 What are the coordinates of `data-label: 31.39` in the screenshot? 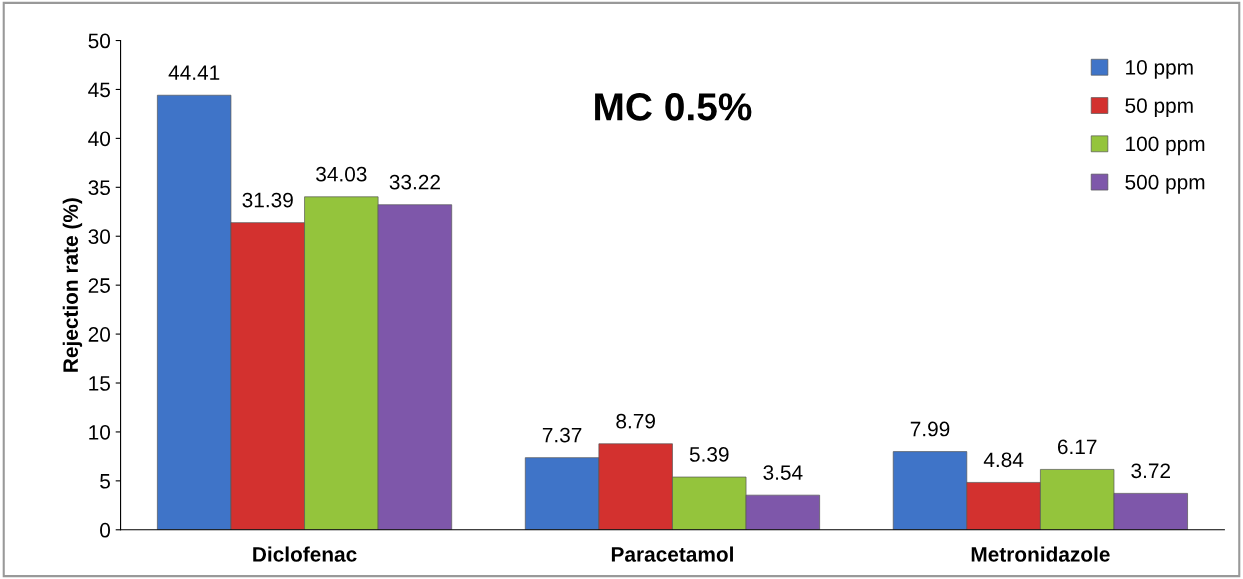 It's located at (267, 200).